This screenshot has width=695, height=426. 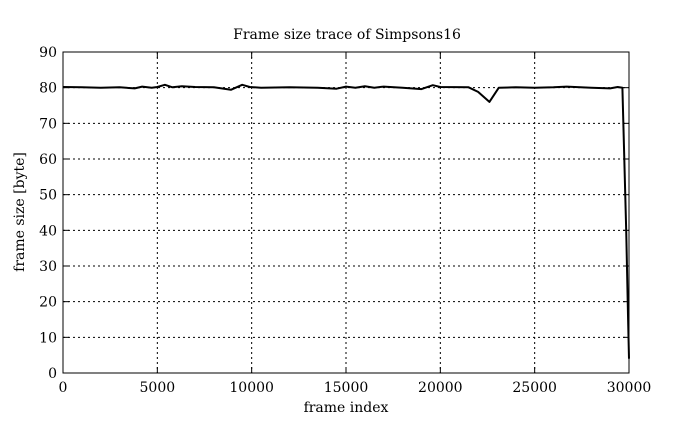 I want to click on x-tick-label: 10000, so click(x=251, y=388).